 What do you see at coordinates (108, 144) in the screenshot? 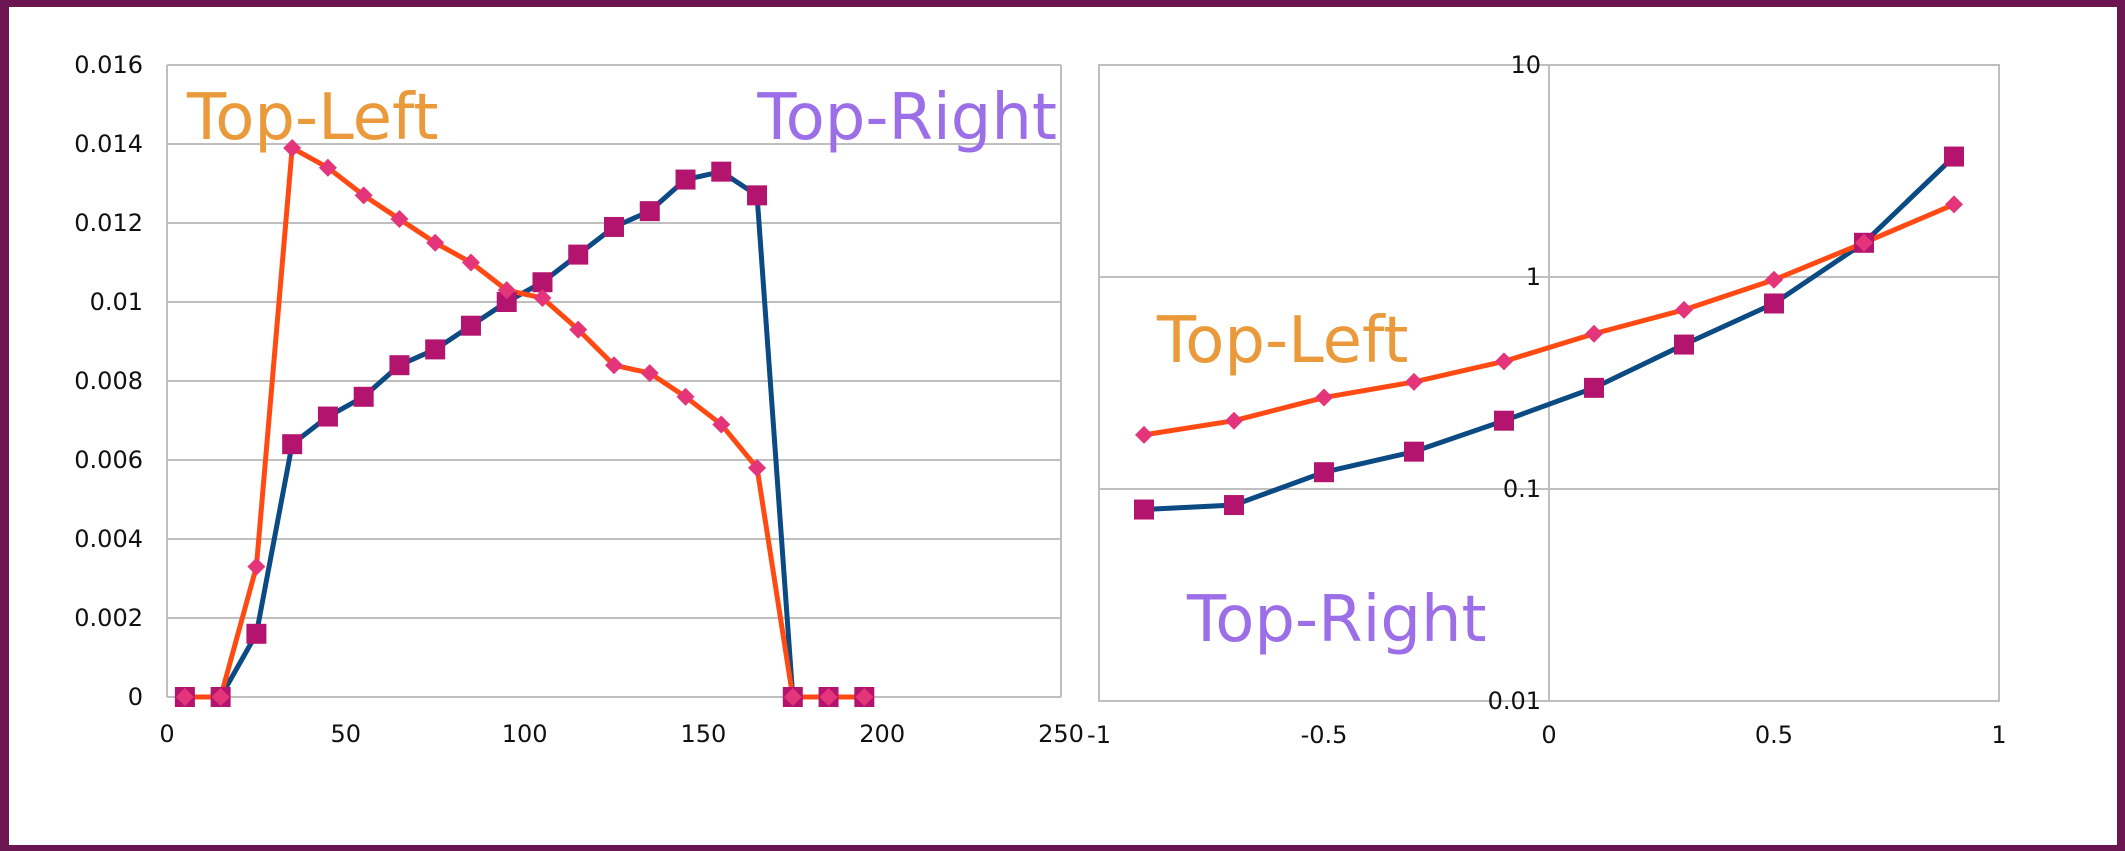
I see `chart1-y-tick-label: 0.014` at bounding box center [108, 144].